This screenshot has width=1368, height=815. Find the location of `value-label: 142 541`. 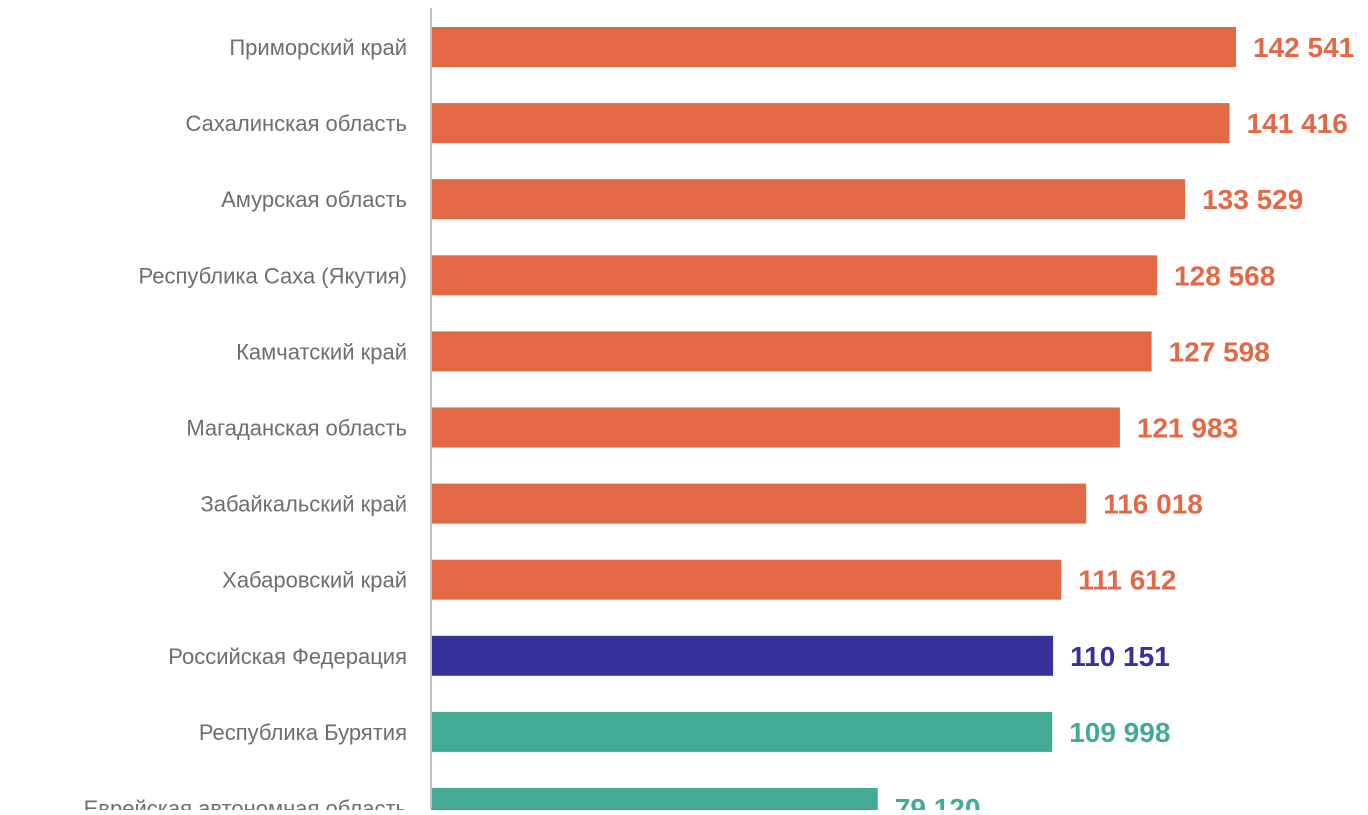

value-label: 142 541 is located at coordinates (1303, 47).